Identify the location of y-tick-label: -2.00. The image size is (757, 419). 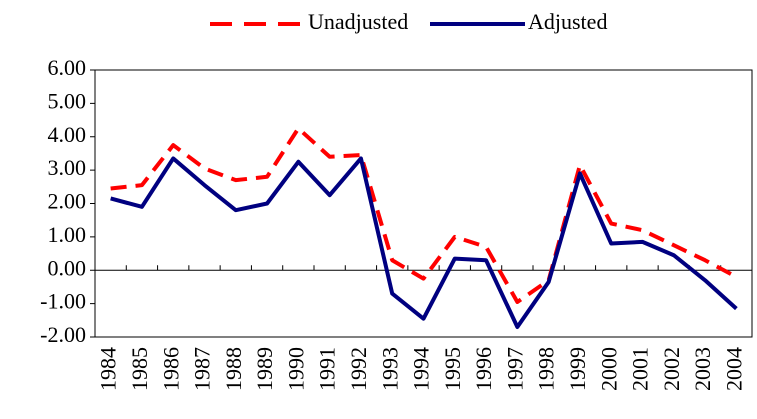
(63, 334).